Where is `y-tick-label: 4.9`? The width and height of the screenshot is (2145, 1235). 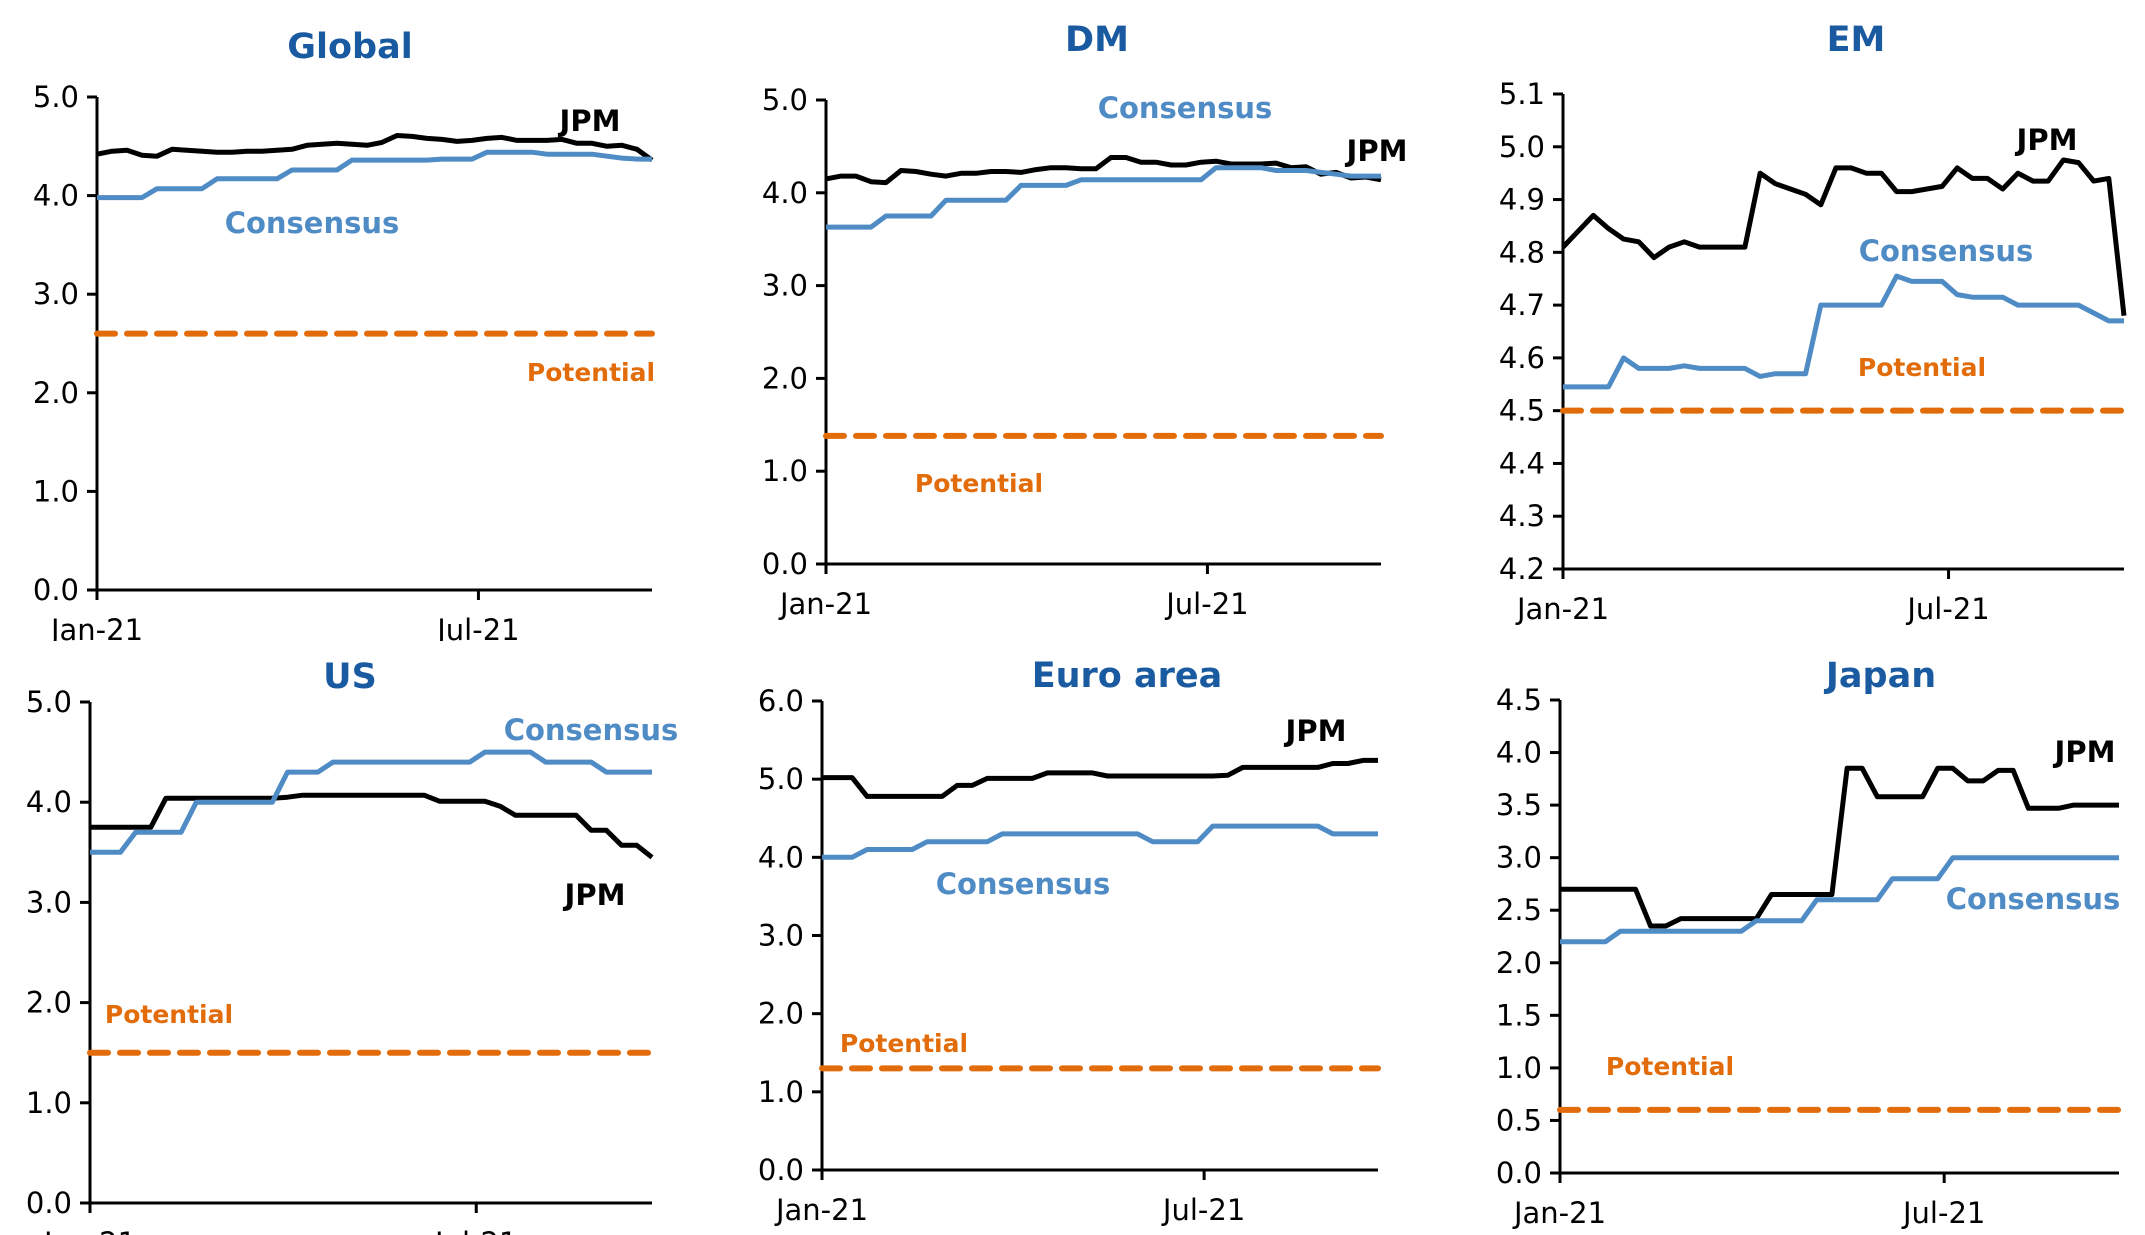
y-tick-label: 4.9 is located at coordinates (1522, 200).